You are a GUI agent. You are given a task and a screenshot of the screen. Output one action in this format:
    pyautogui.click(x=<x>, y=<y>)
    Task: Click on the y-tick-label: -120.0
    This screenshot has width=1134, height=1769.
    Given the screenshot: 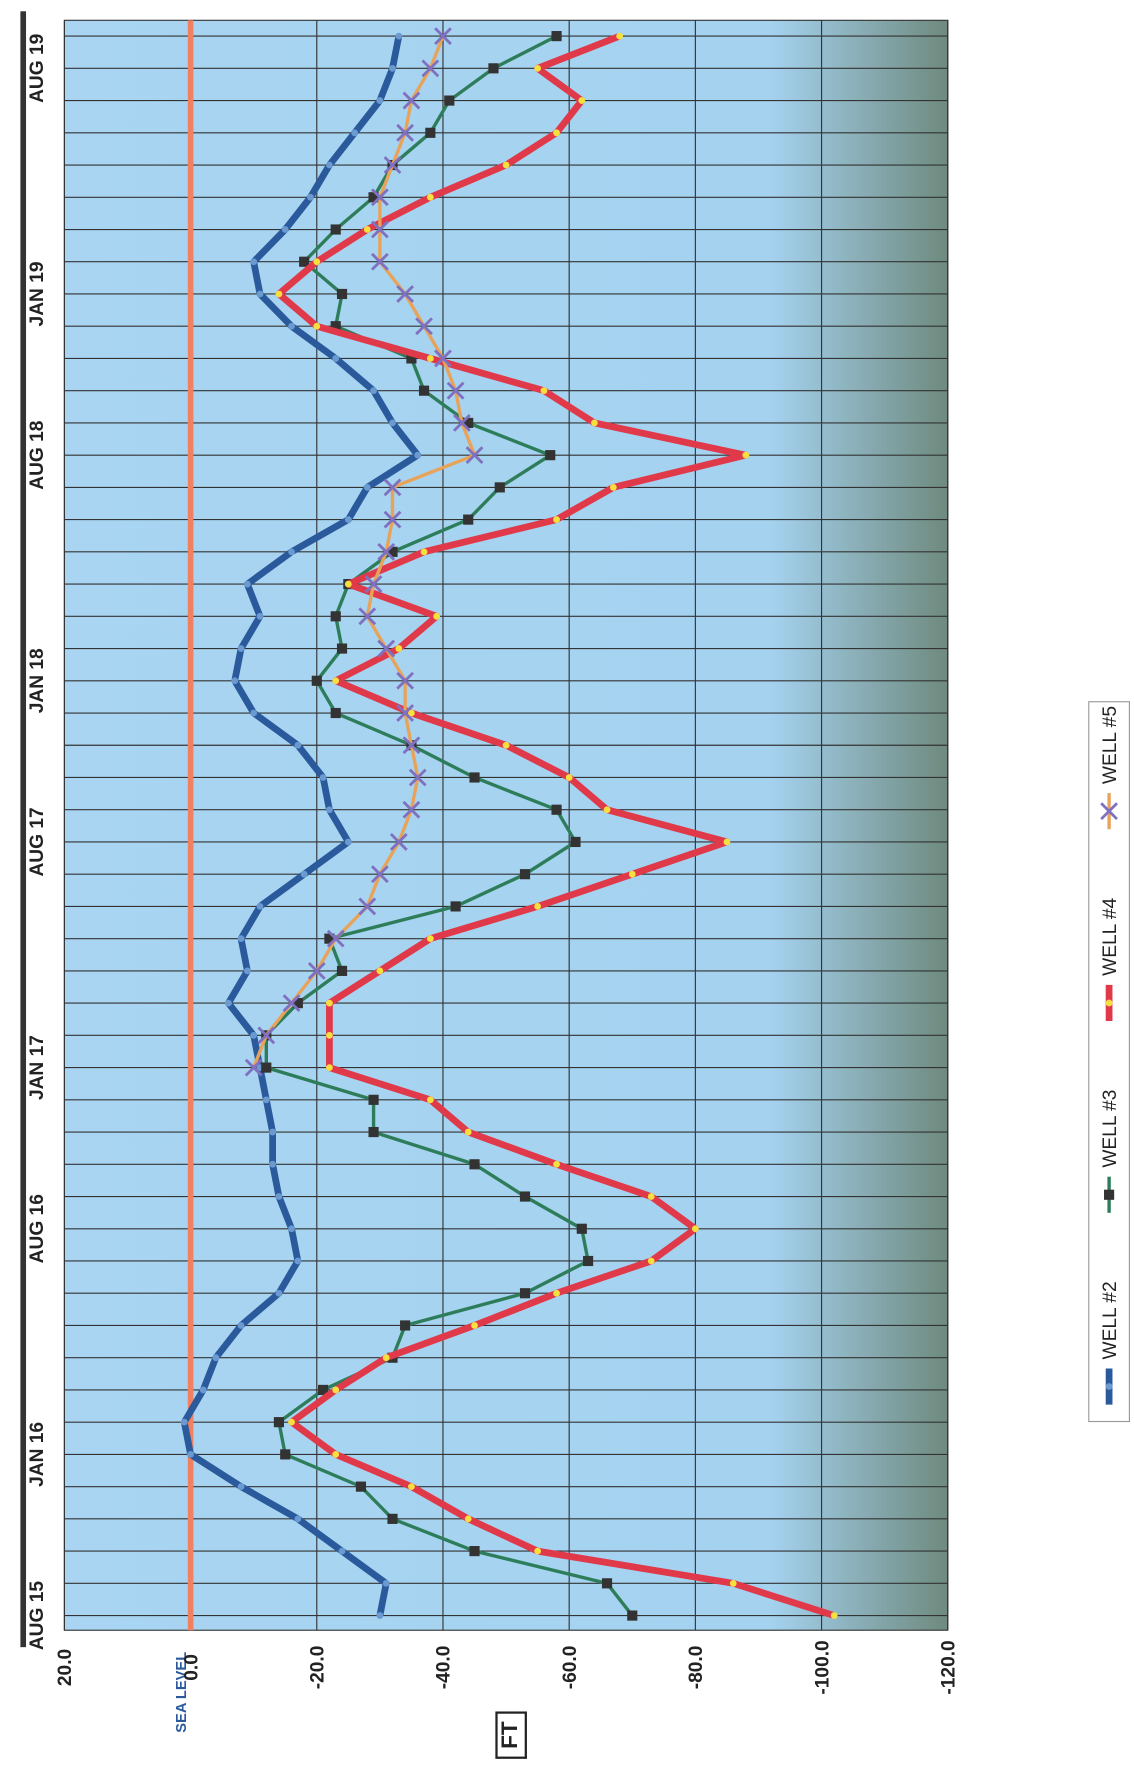 What is the action you would take?
    pyautogui.click(x=949, y=1667)
    